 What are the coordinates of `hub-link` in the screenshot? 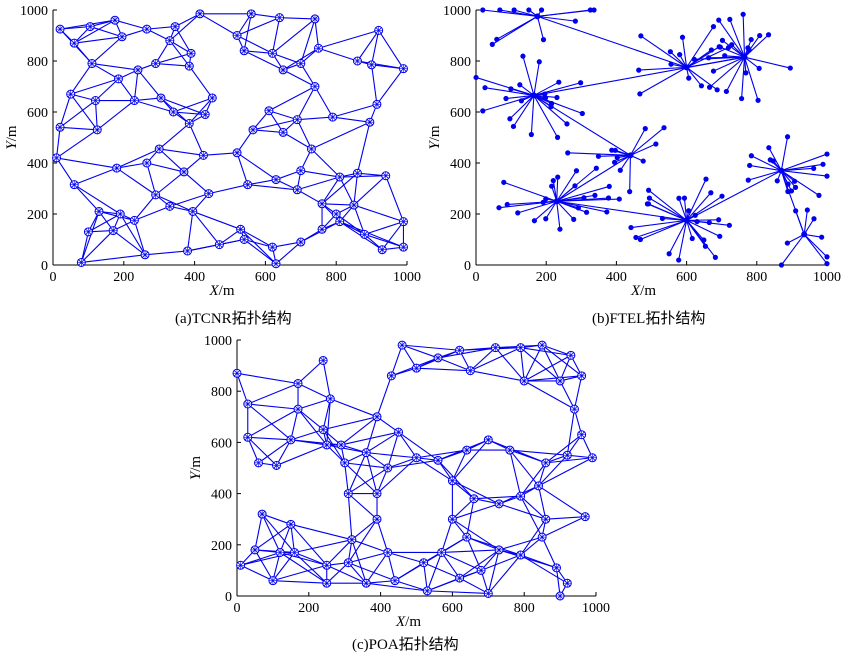 It's located at (593, 178).